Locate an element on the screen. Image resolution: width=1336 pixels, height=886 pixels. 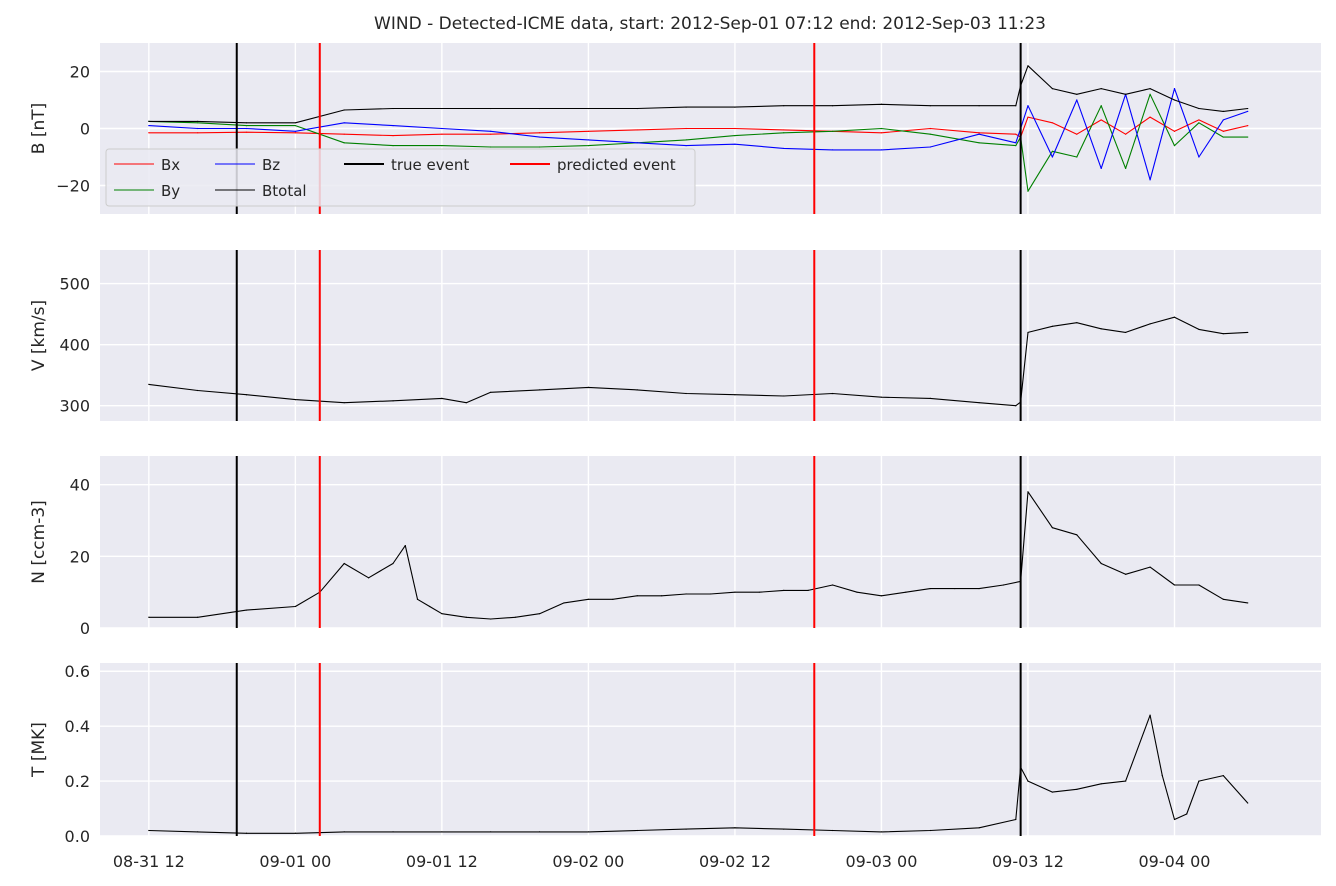
y-axis-label: T [MK] is located at coordinates (39, 750).